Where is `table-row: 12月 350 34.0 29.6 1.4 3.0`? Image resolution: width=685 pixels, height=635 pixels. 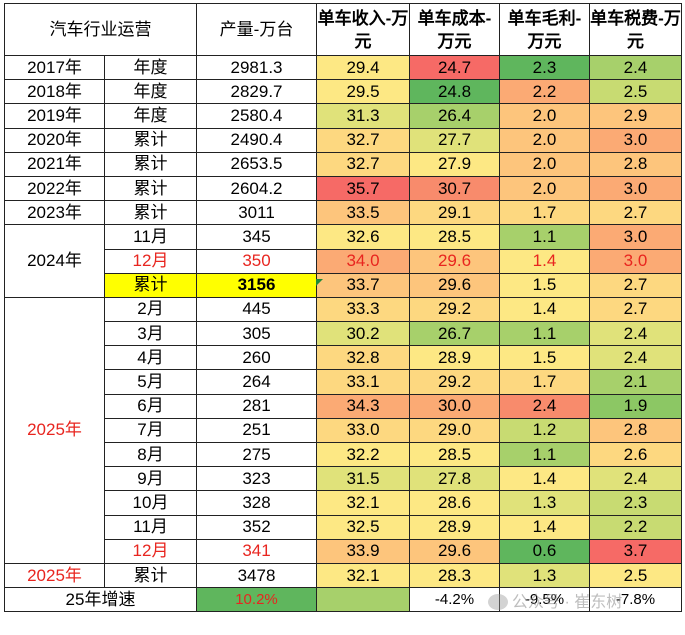
table-row: 12月 350 34.0 29.6 1.4 3.0 is located at coordinates (343, 261).